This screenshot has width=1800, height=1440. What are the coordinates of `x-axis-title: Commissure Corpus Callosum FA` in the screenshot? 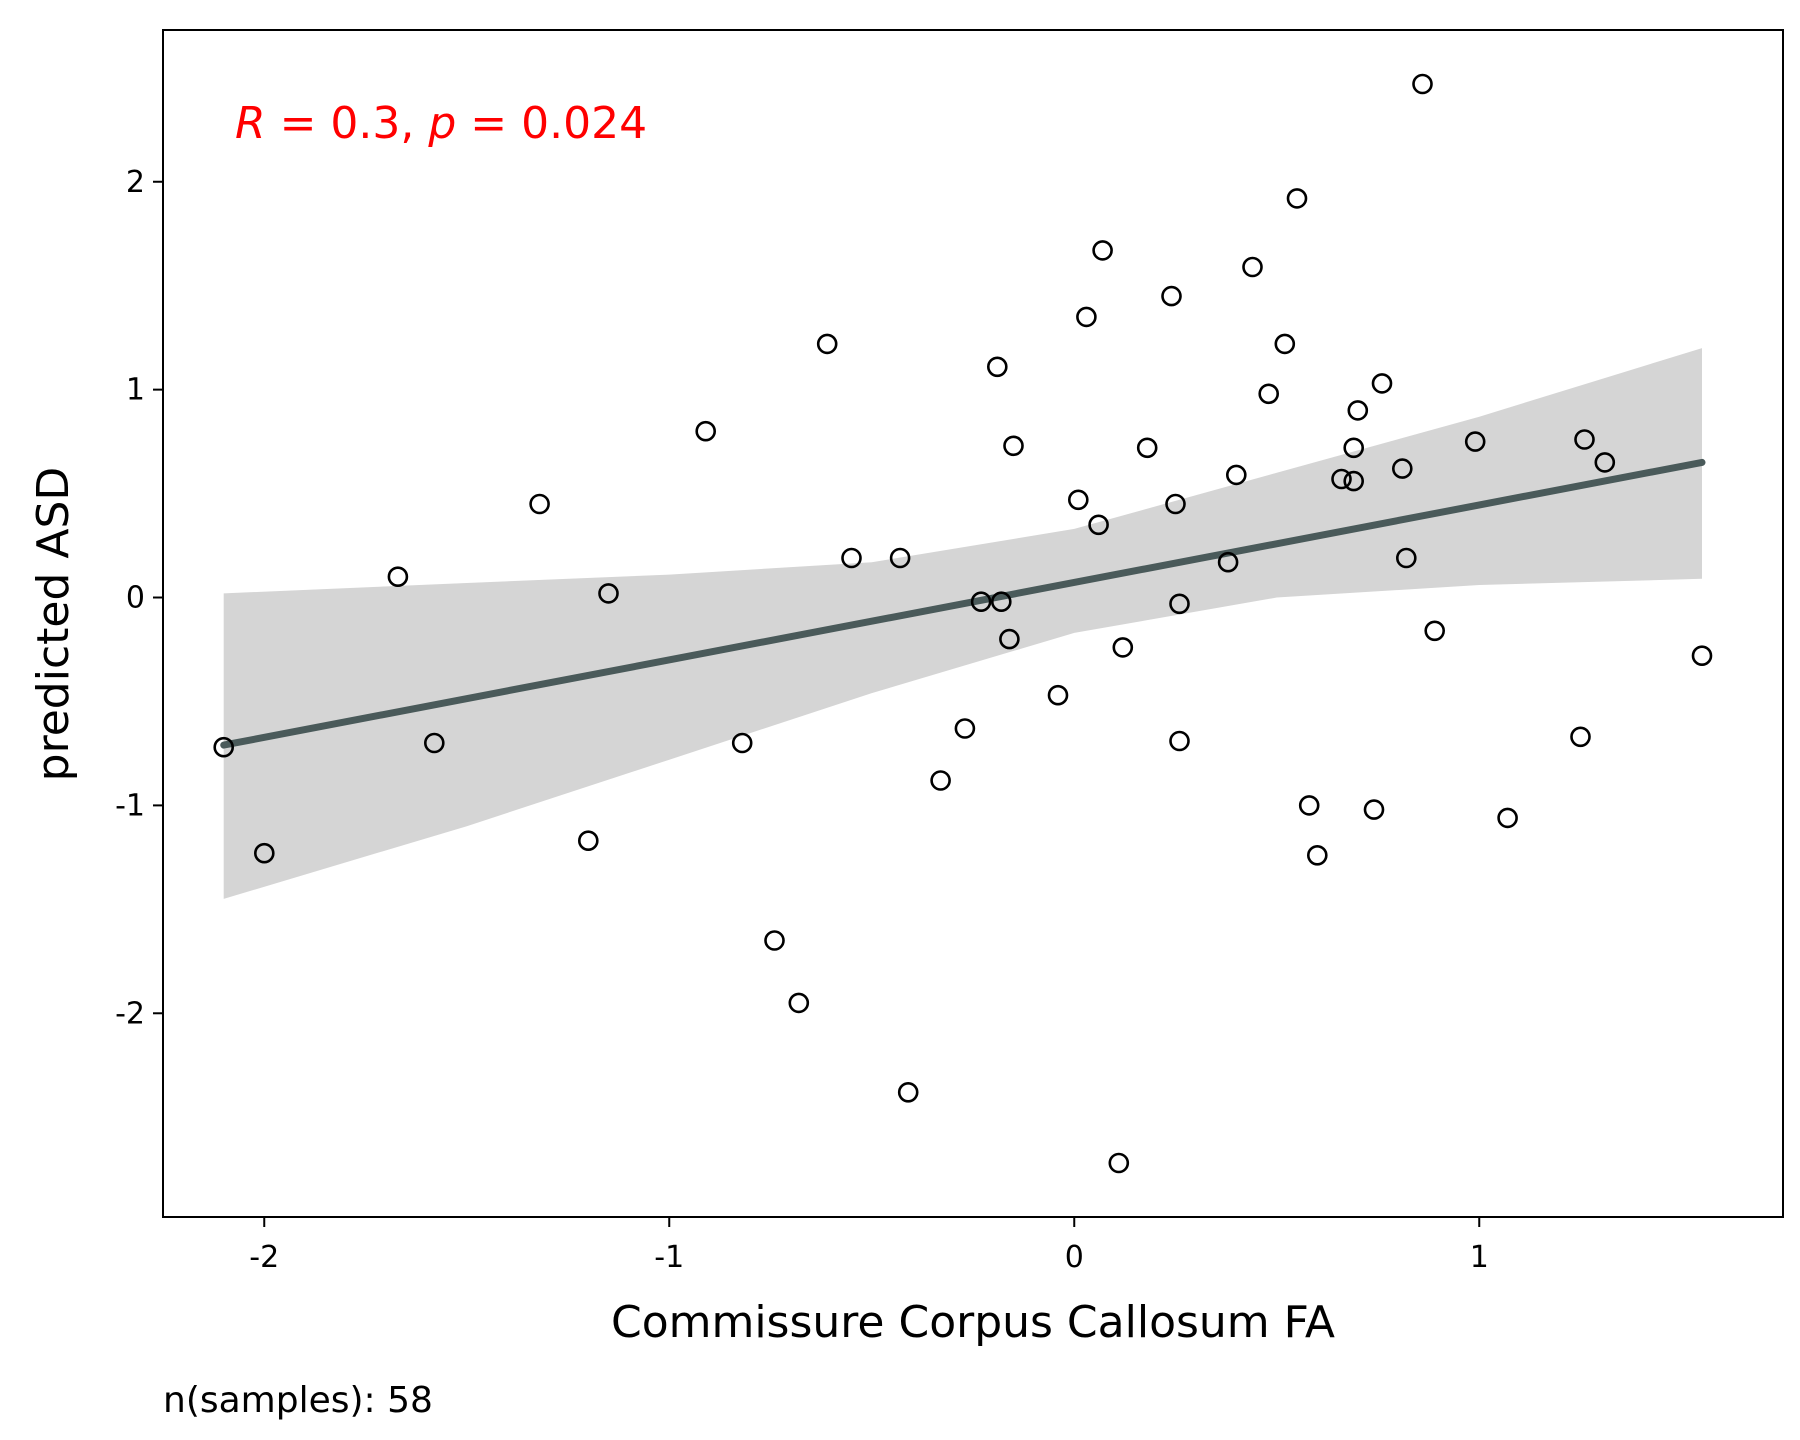 It's located at (973, 1322).